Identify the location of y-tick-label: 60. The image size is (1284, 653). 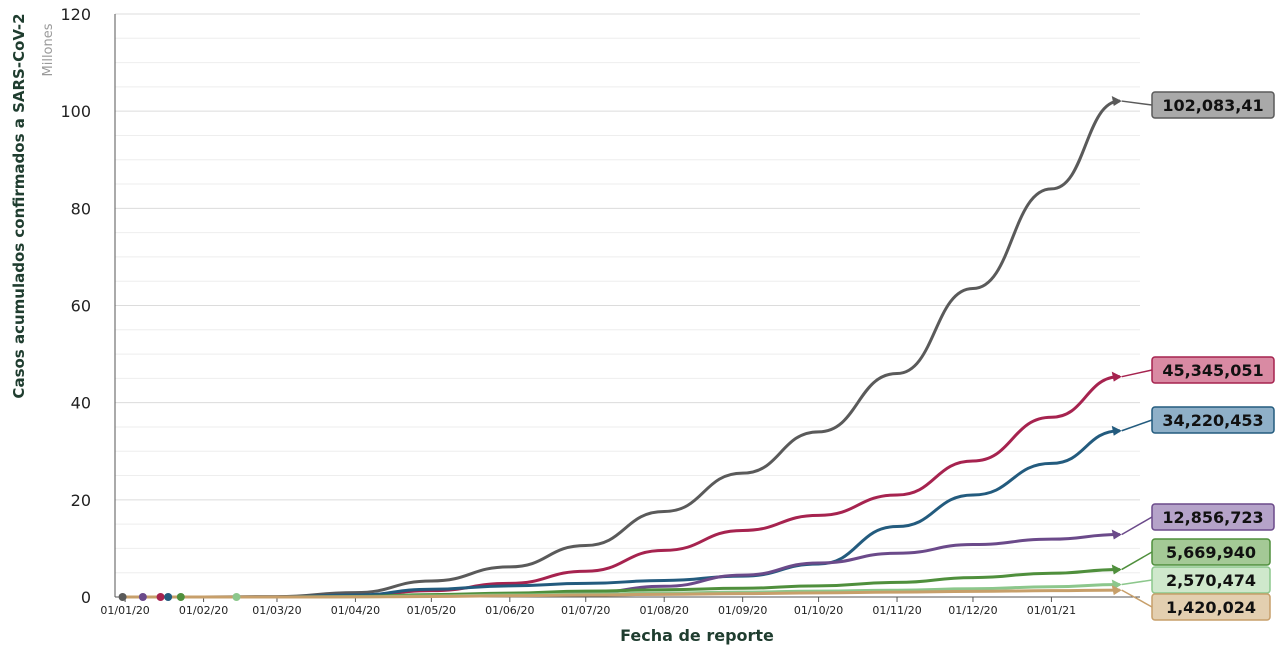
(81, 306).